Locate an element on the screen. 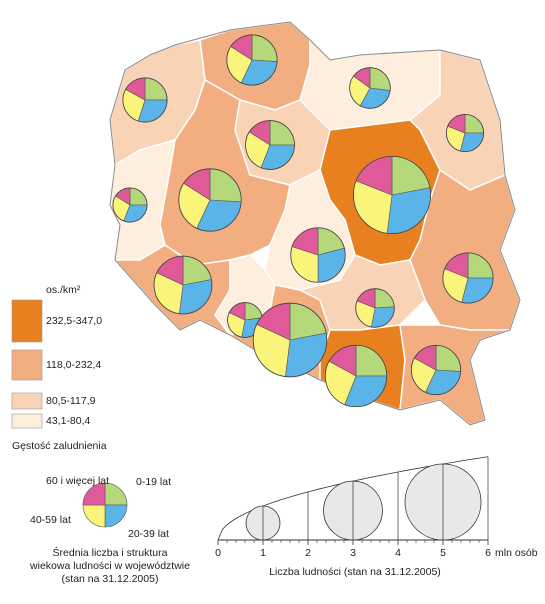  scale-tick-label: 4 is located at coordinates (398, 553).